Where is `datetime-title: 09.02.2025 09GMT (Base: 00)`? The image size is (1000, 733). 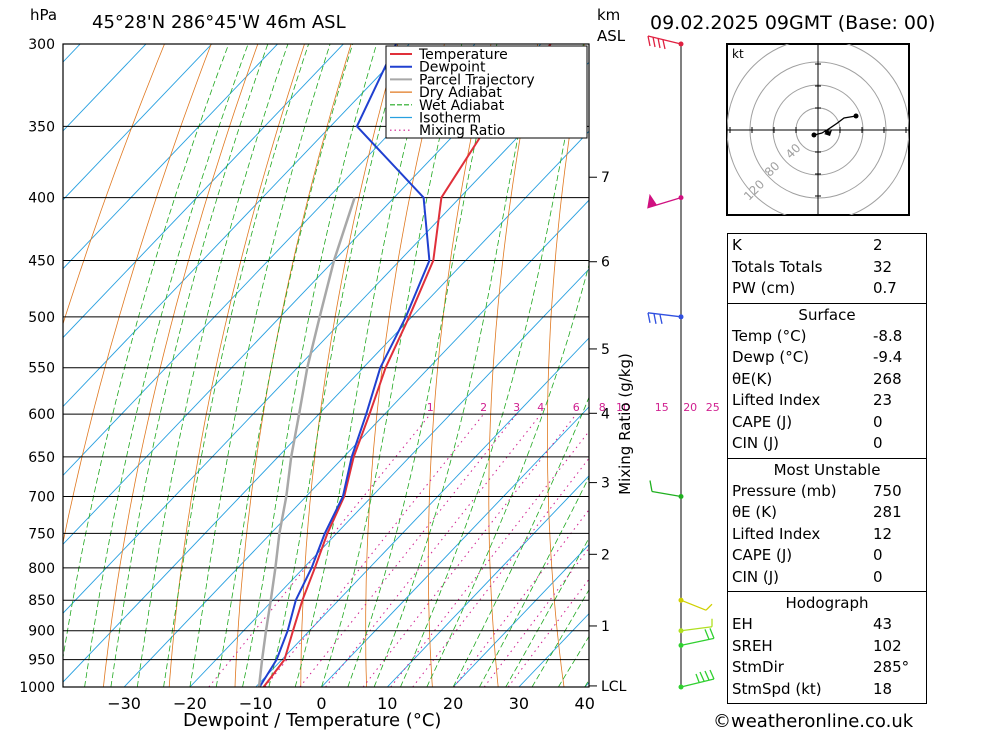
datetime-title: 09.02.2025 09GMT (Base: 00) is located at coordinates (793, 23).